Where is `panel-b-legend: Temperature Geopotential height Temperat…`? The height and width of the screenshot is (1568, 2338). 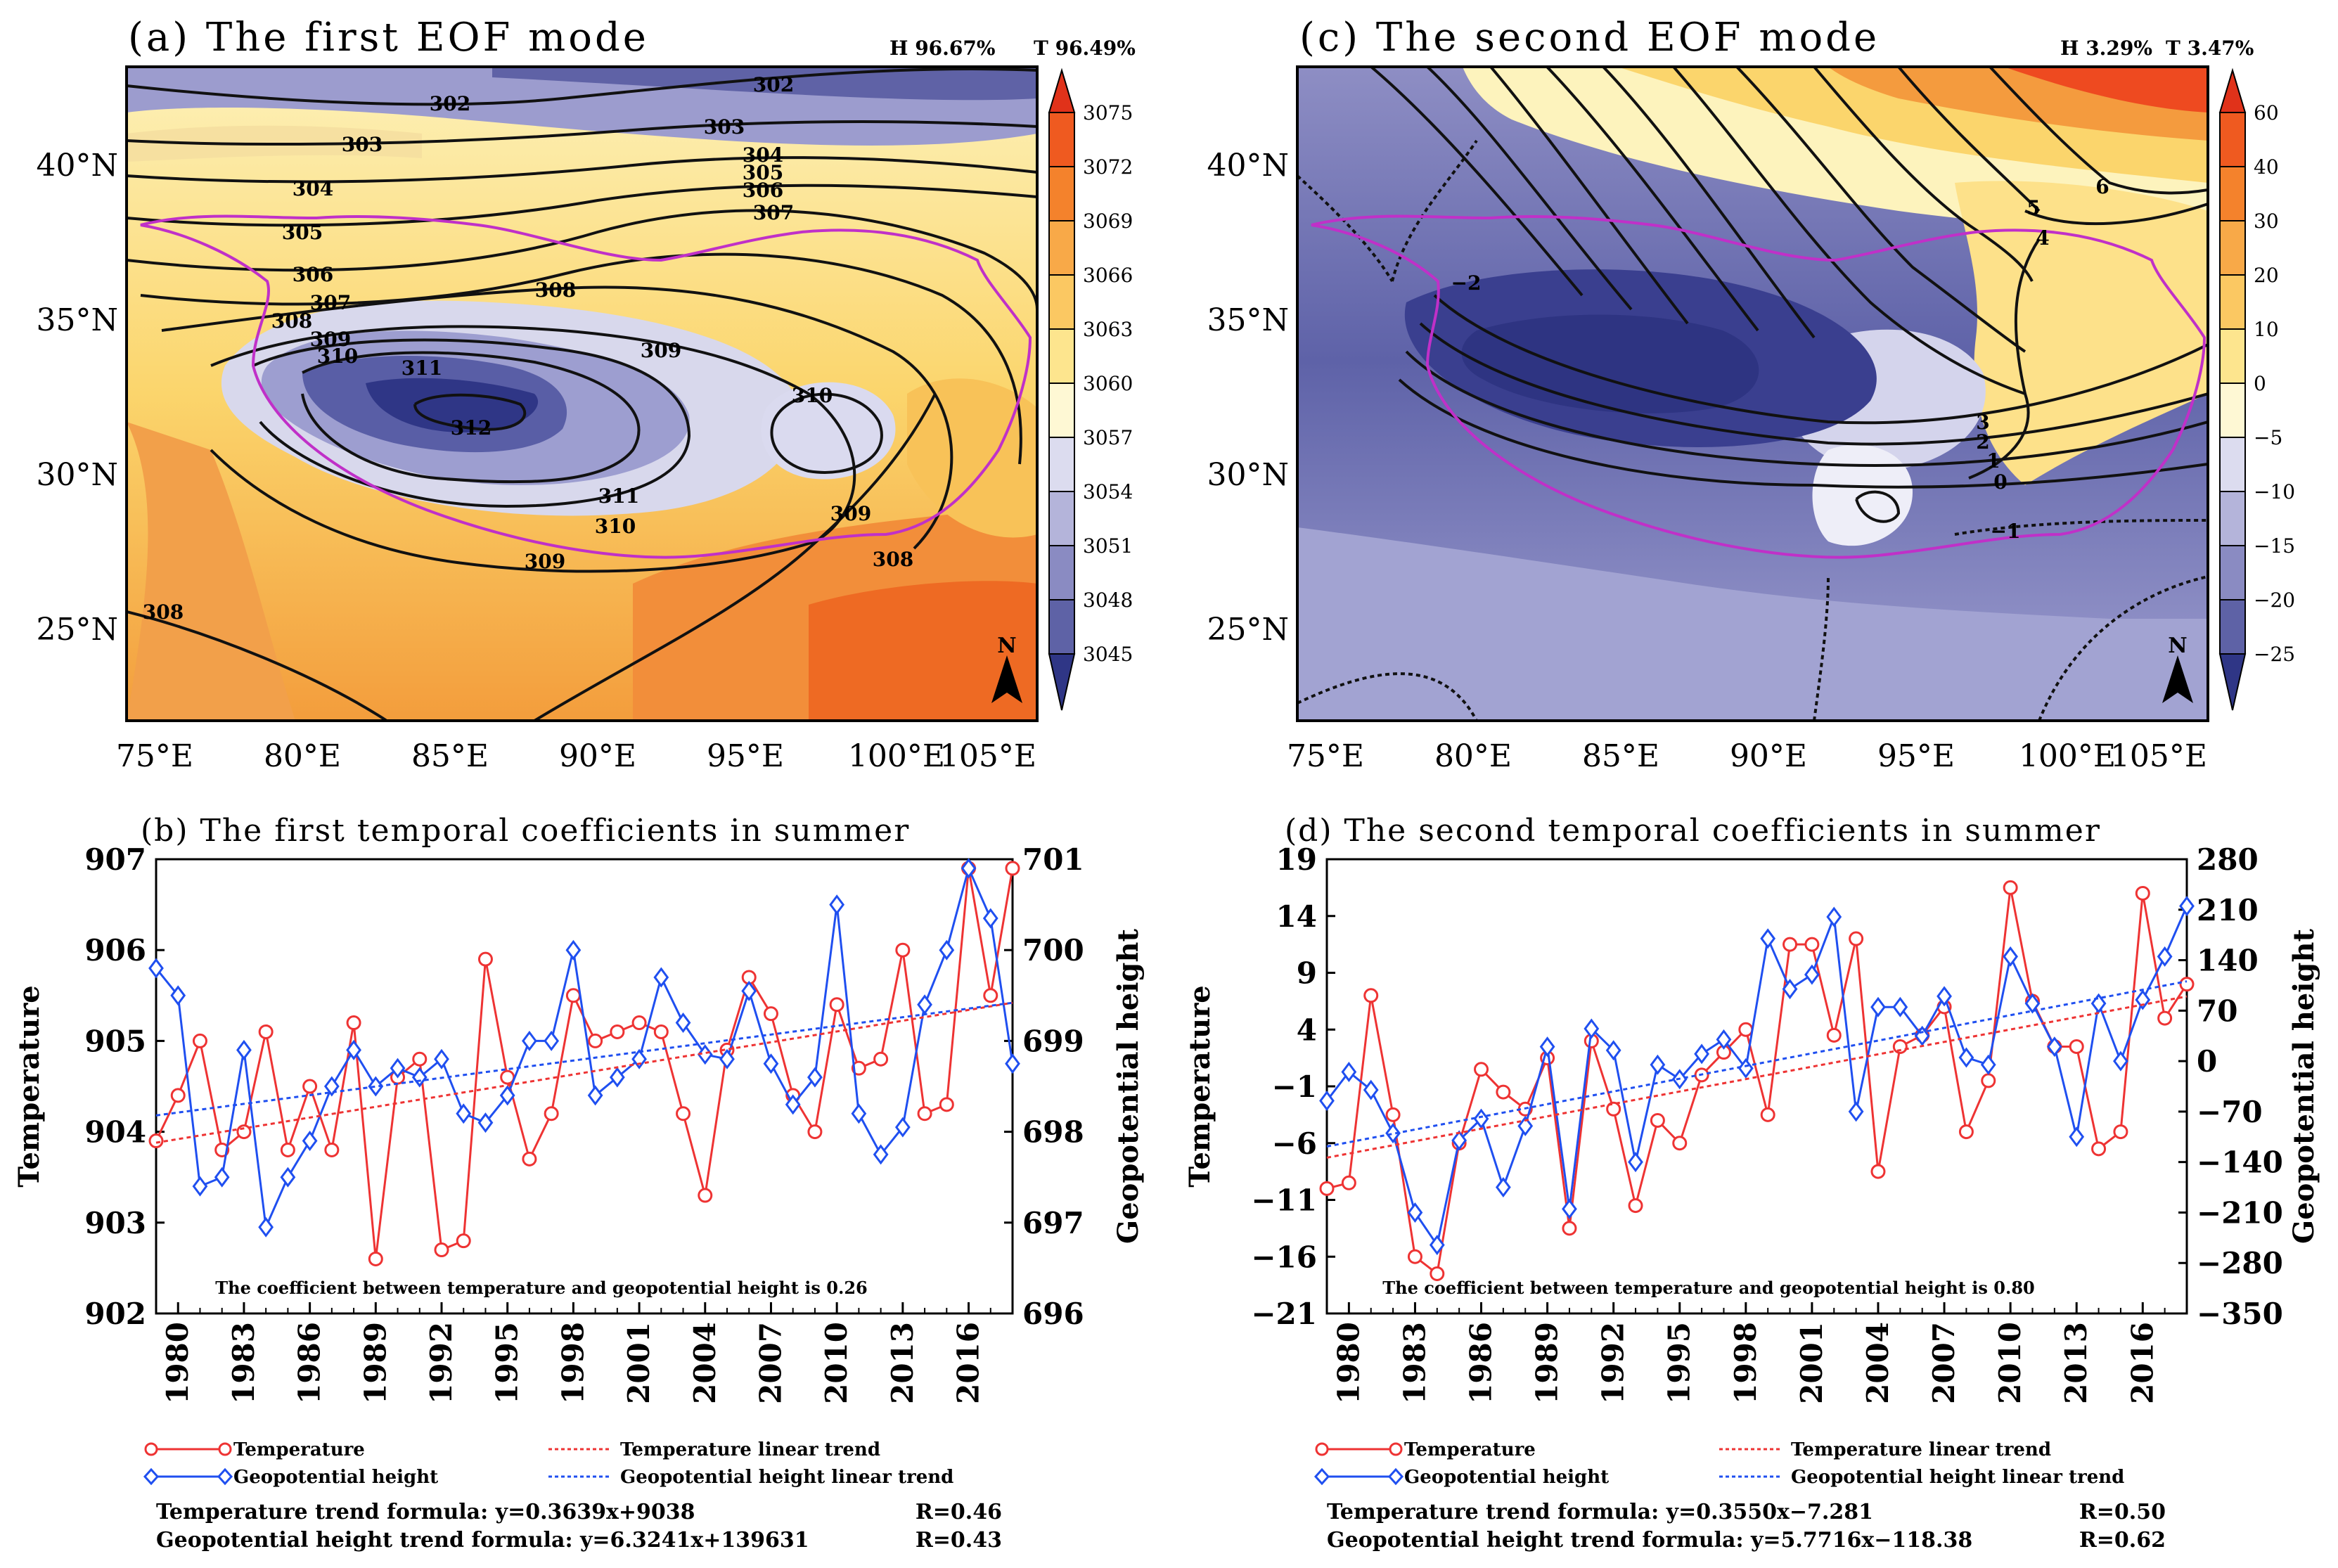 panel-b-legend: Temperature Geopotential height Temperat… is located at coordinates (548, 1463).